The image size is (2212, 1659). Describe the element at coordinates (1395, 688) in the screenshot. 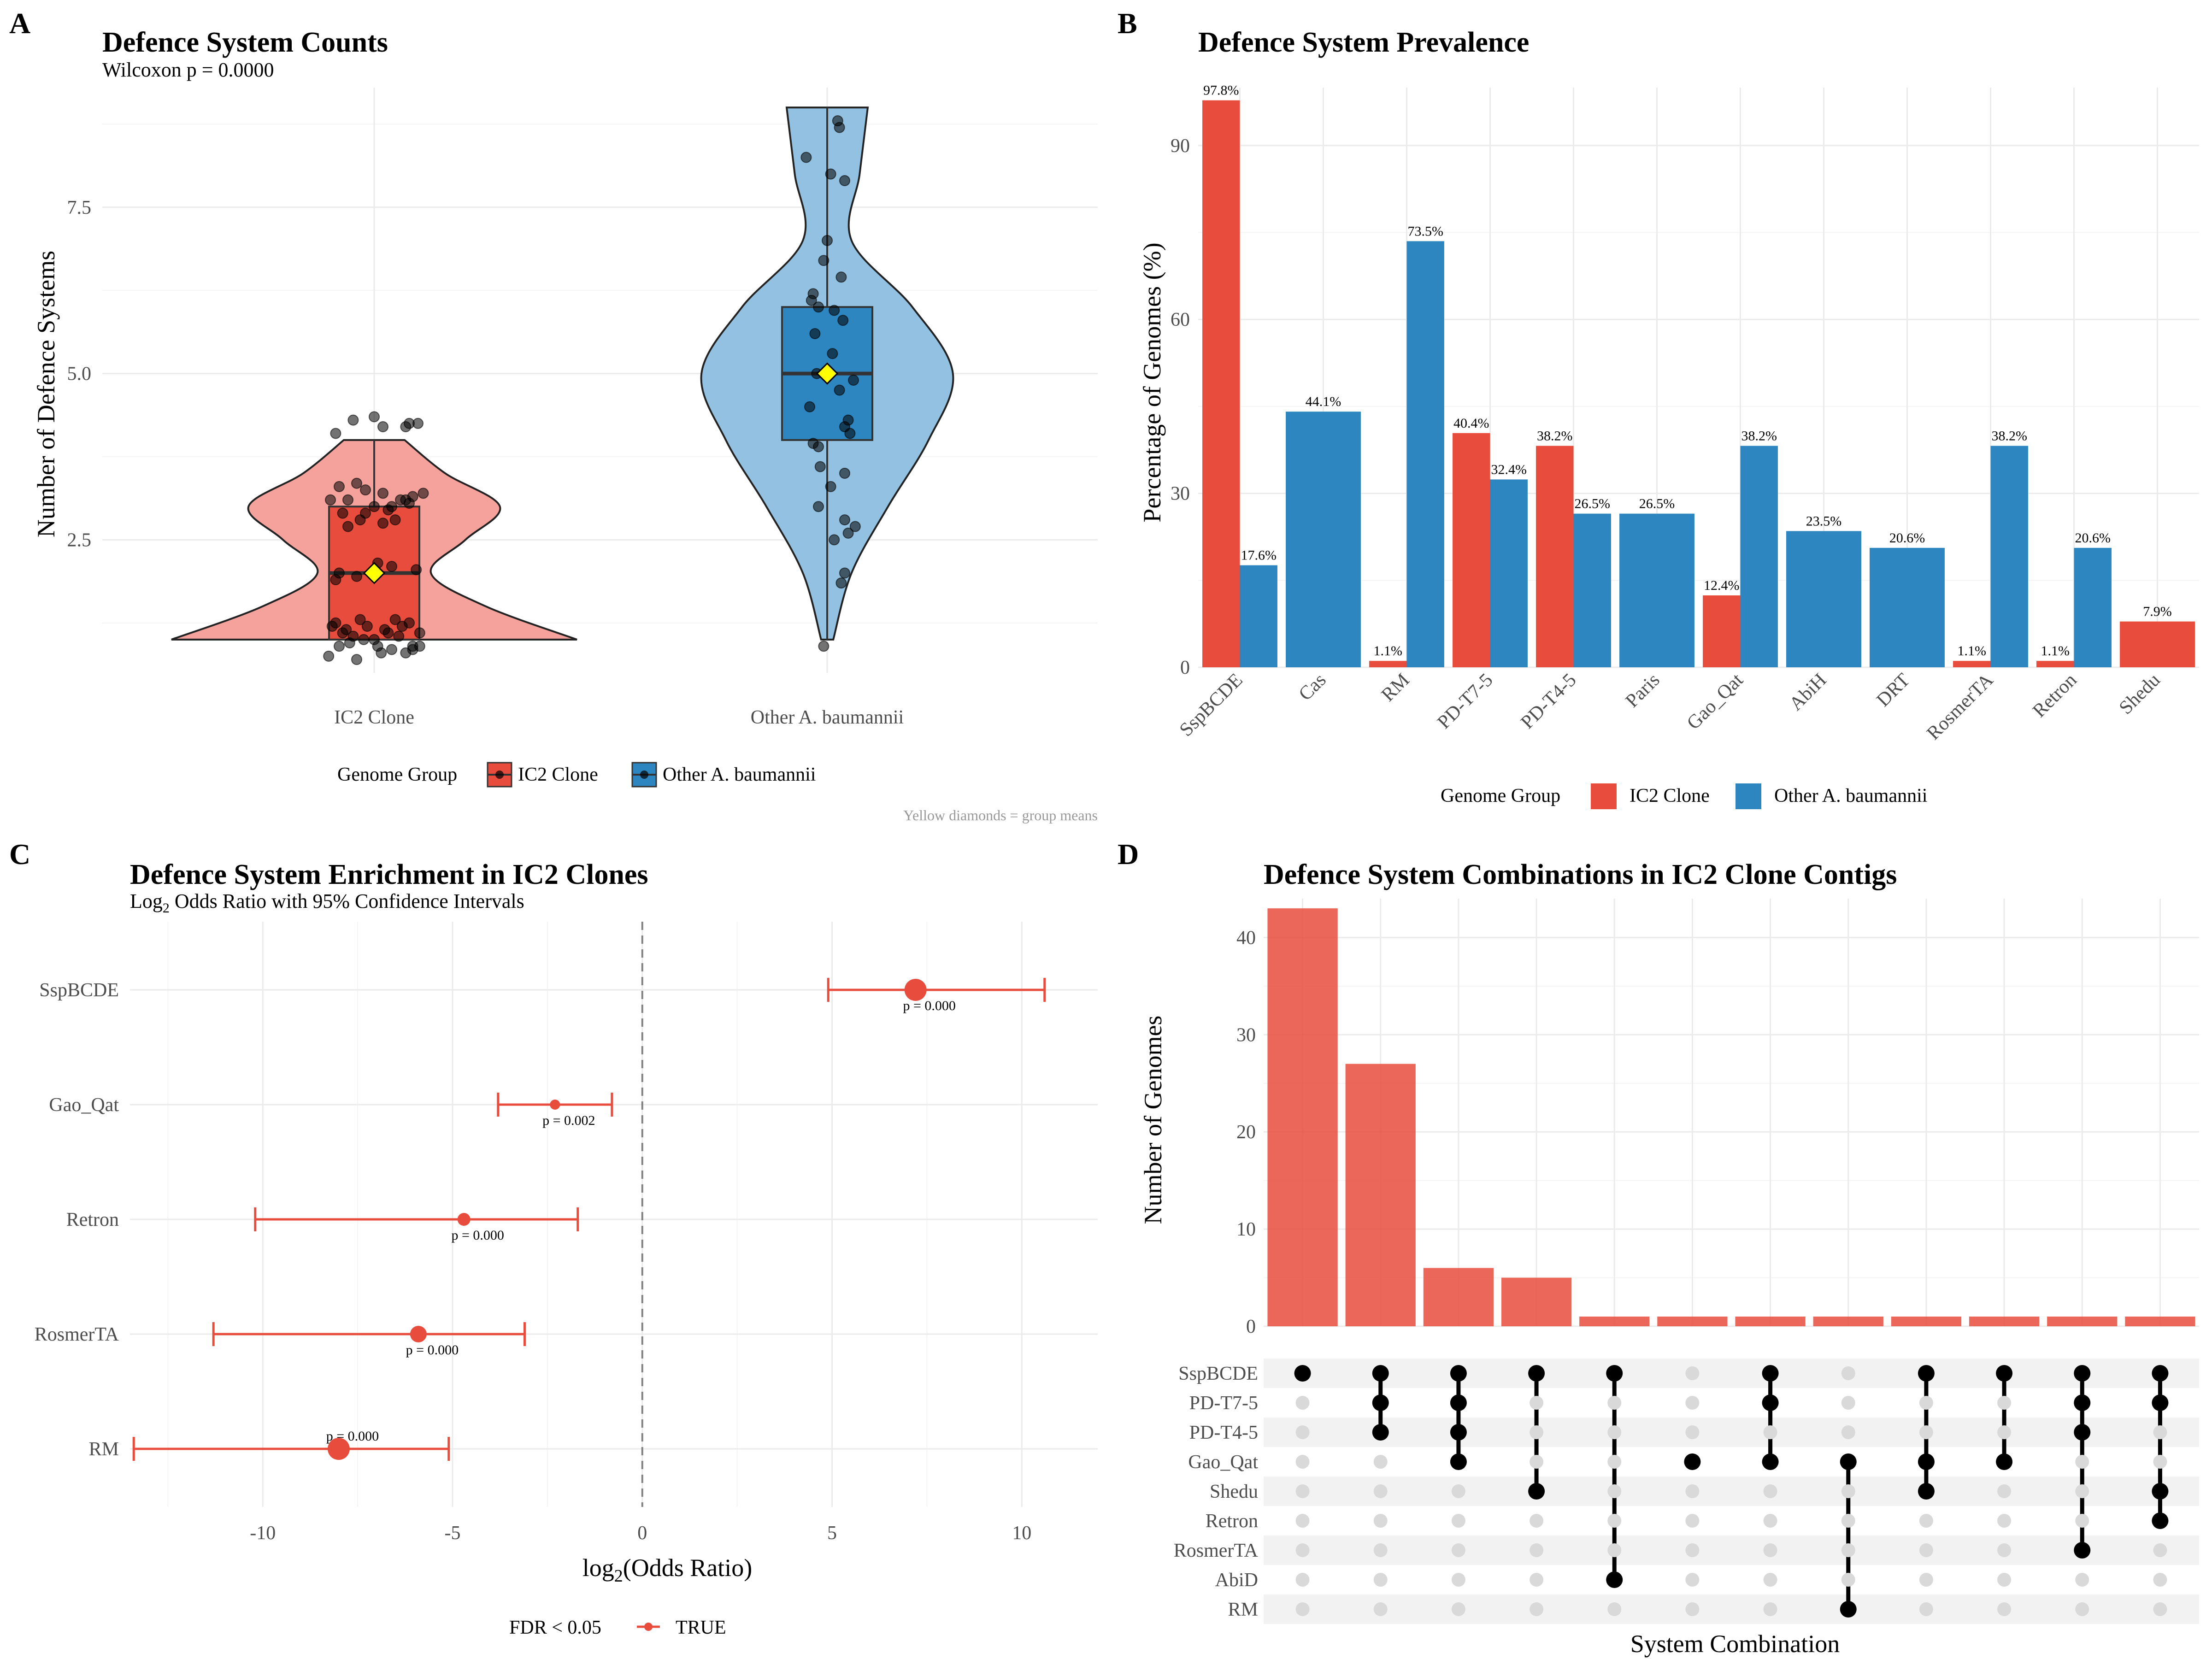

I see `panel-b-x-tick-rm: RM` at that location.